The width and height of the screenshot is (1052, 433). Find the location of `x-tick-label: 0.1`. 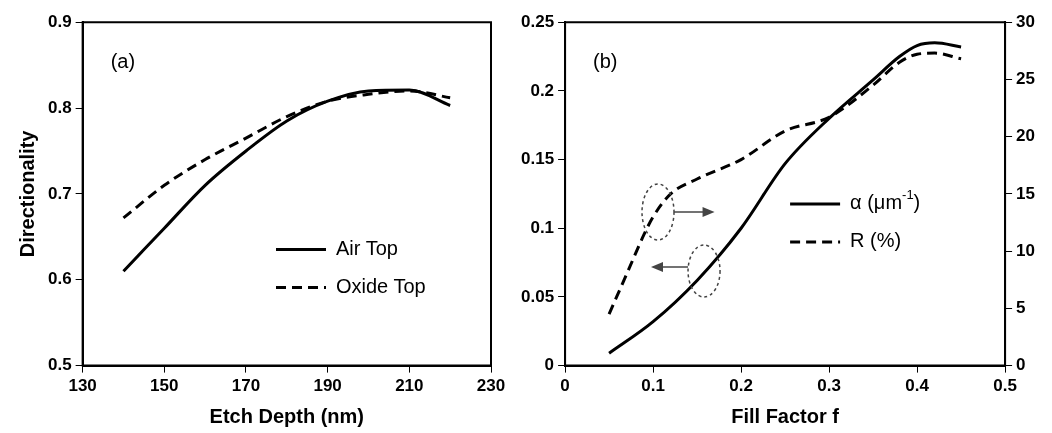

x-tick-label: 0.1 is located at coordinates (653, 386).